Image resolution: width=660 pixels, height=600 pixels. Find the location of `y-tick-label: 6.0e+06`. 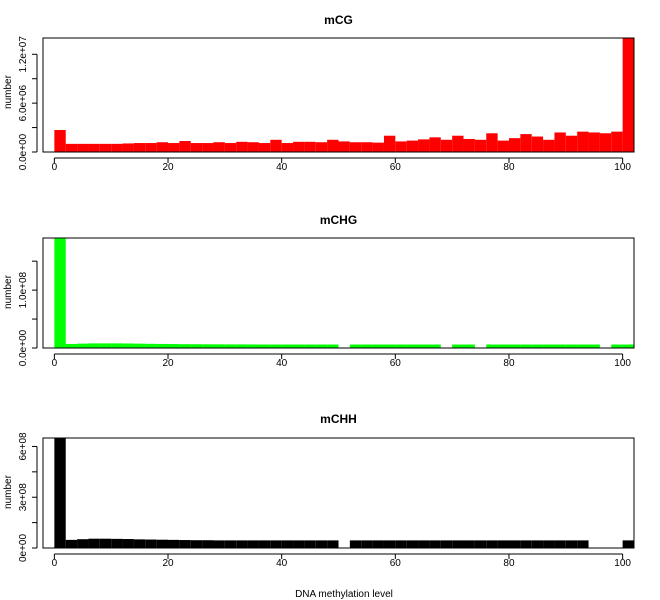

y-tick-label: 6.0e+06 is located at coordinates (23, 102).